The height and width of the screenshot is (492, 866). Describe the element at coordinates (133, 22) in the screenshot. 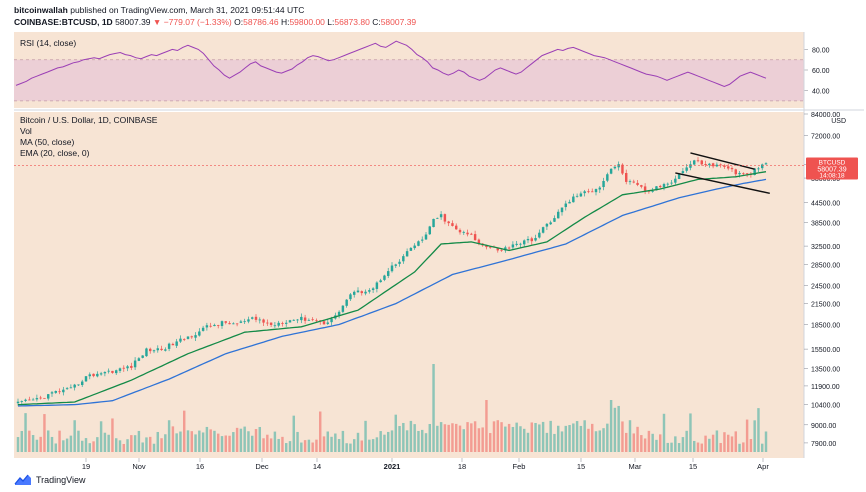

I see `last-price: 58007.39` at that location.